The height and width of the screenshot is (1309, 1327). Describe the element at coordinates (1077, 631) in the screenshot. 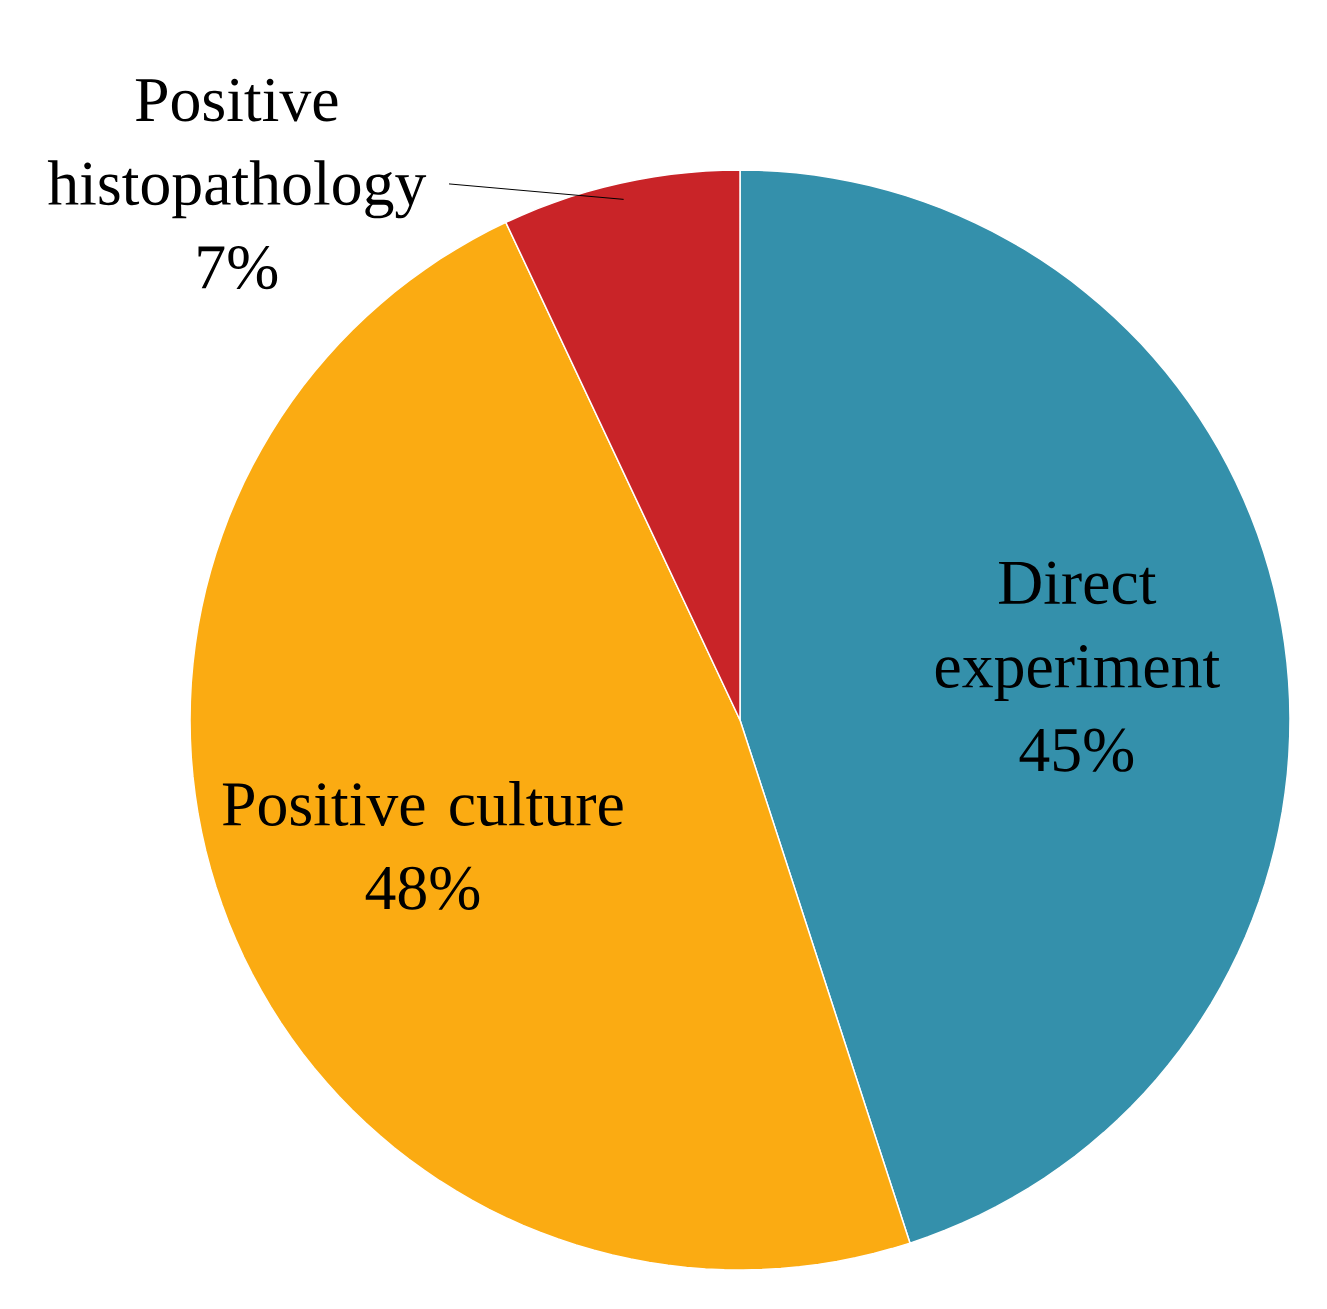

I see `slice-label: Direct experiment` at that location.